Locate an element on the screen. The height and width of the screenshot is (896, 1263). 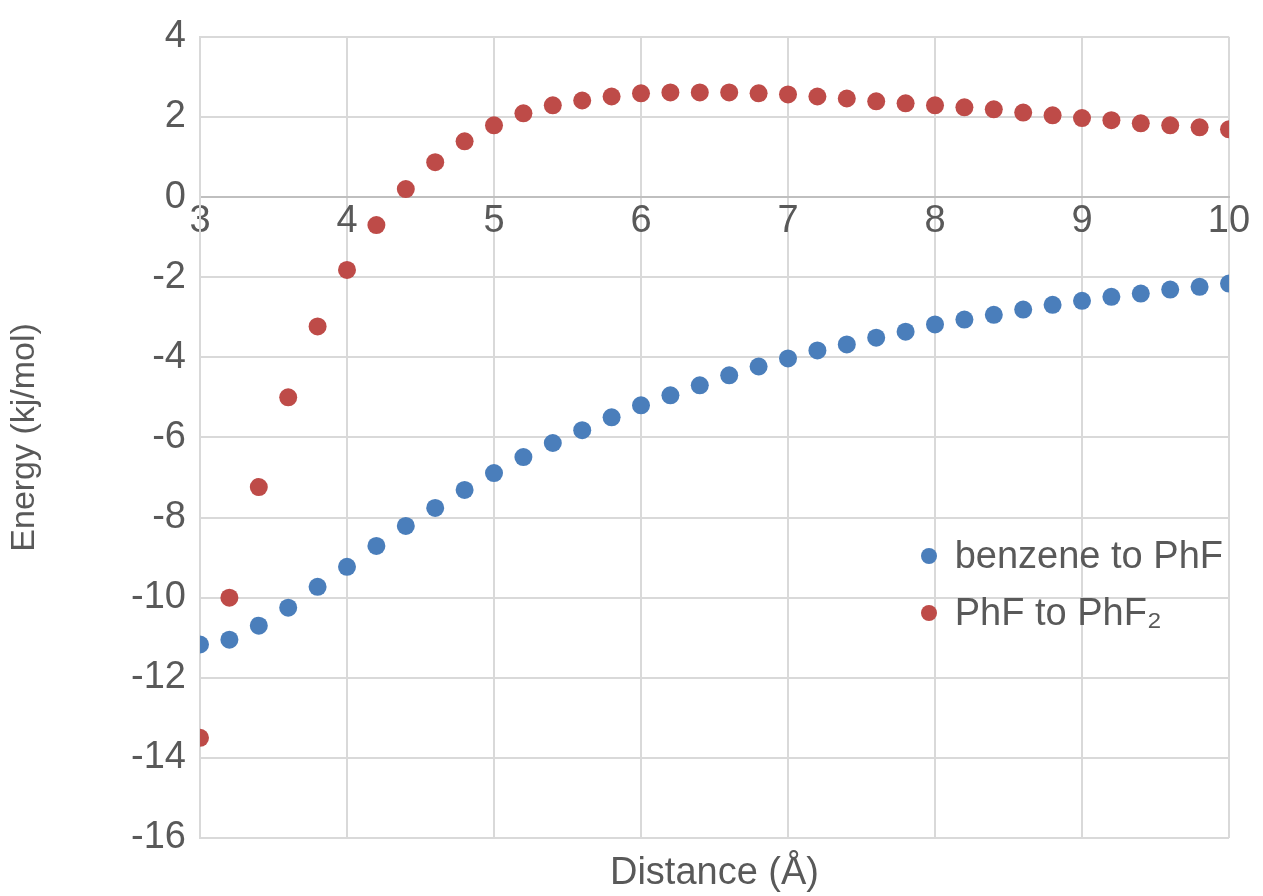
y-tick-label: -2 is located at coordinates (169, 274).